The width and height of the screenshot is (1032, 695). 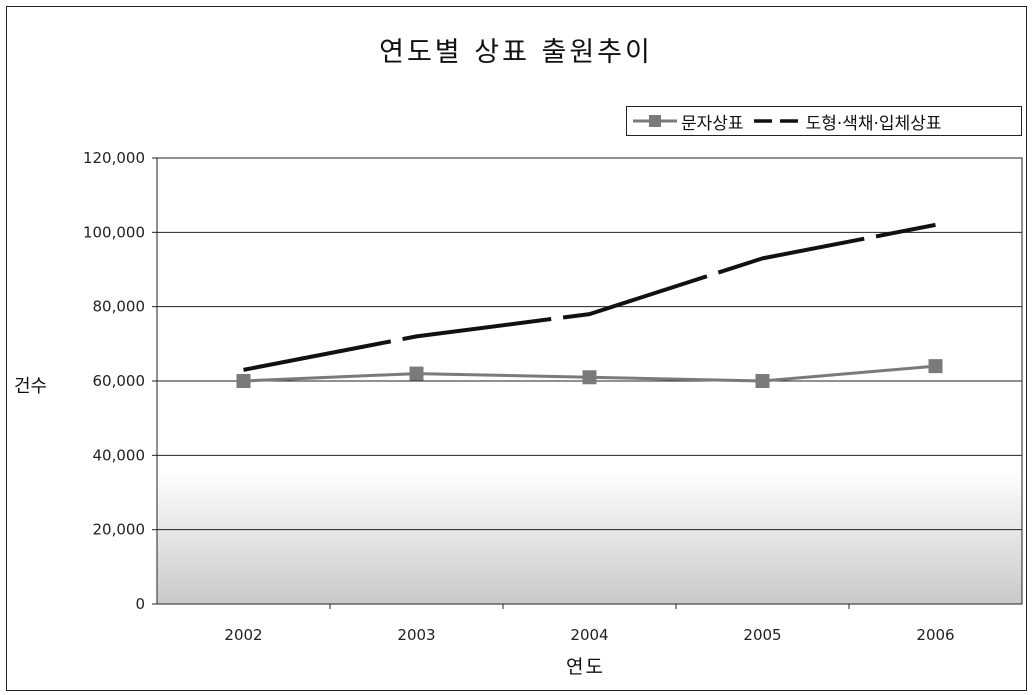 What do you see at coordinates (119, 530) in the screenshot?
I see `y-tick-label: 20,000` at bounding box center [119, 530].